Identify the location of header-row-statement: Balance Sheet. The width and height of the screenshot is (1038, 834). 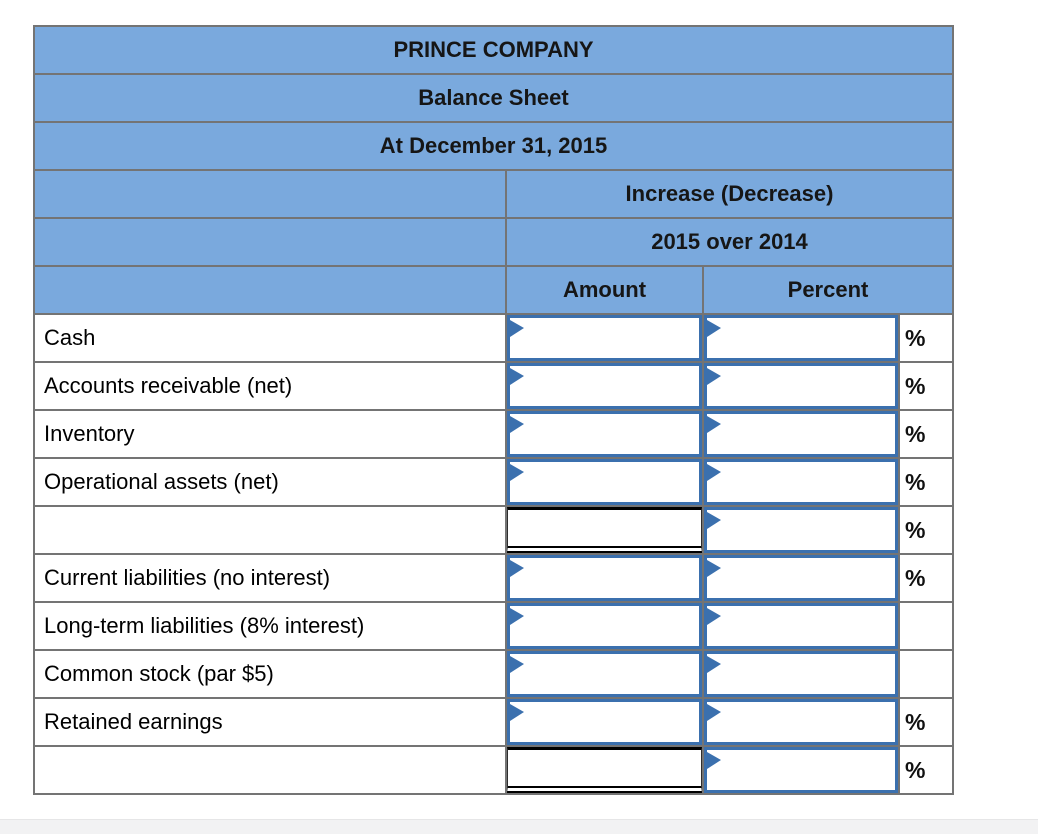
(493, 98).